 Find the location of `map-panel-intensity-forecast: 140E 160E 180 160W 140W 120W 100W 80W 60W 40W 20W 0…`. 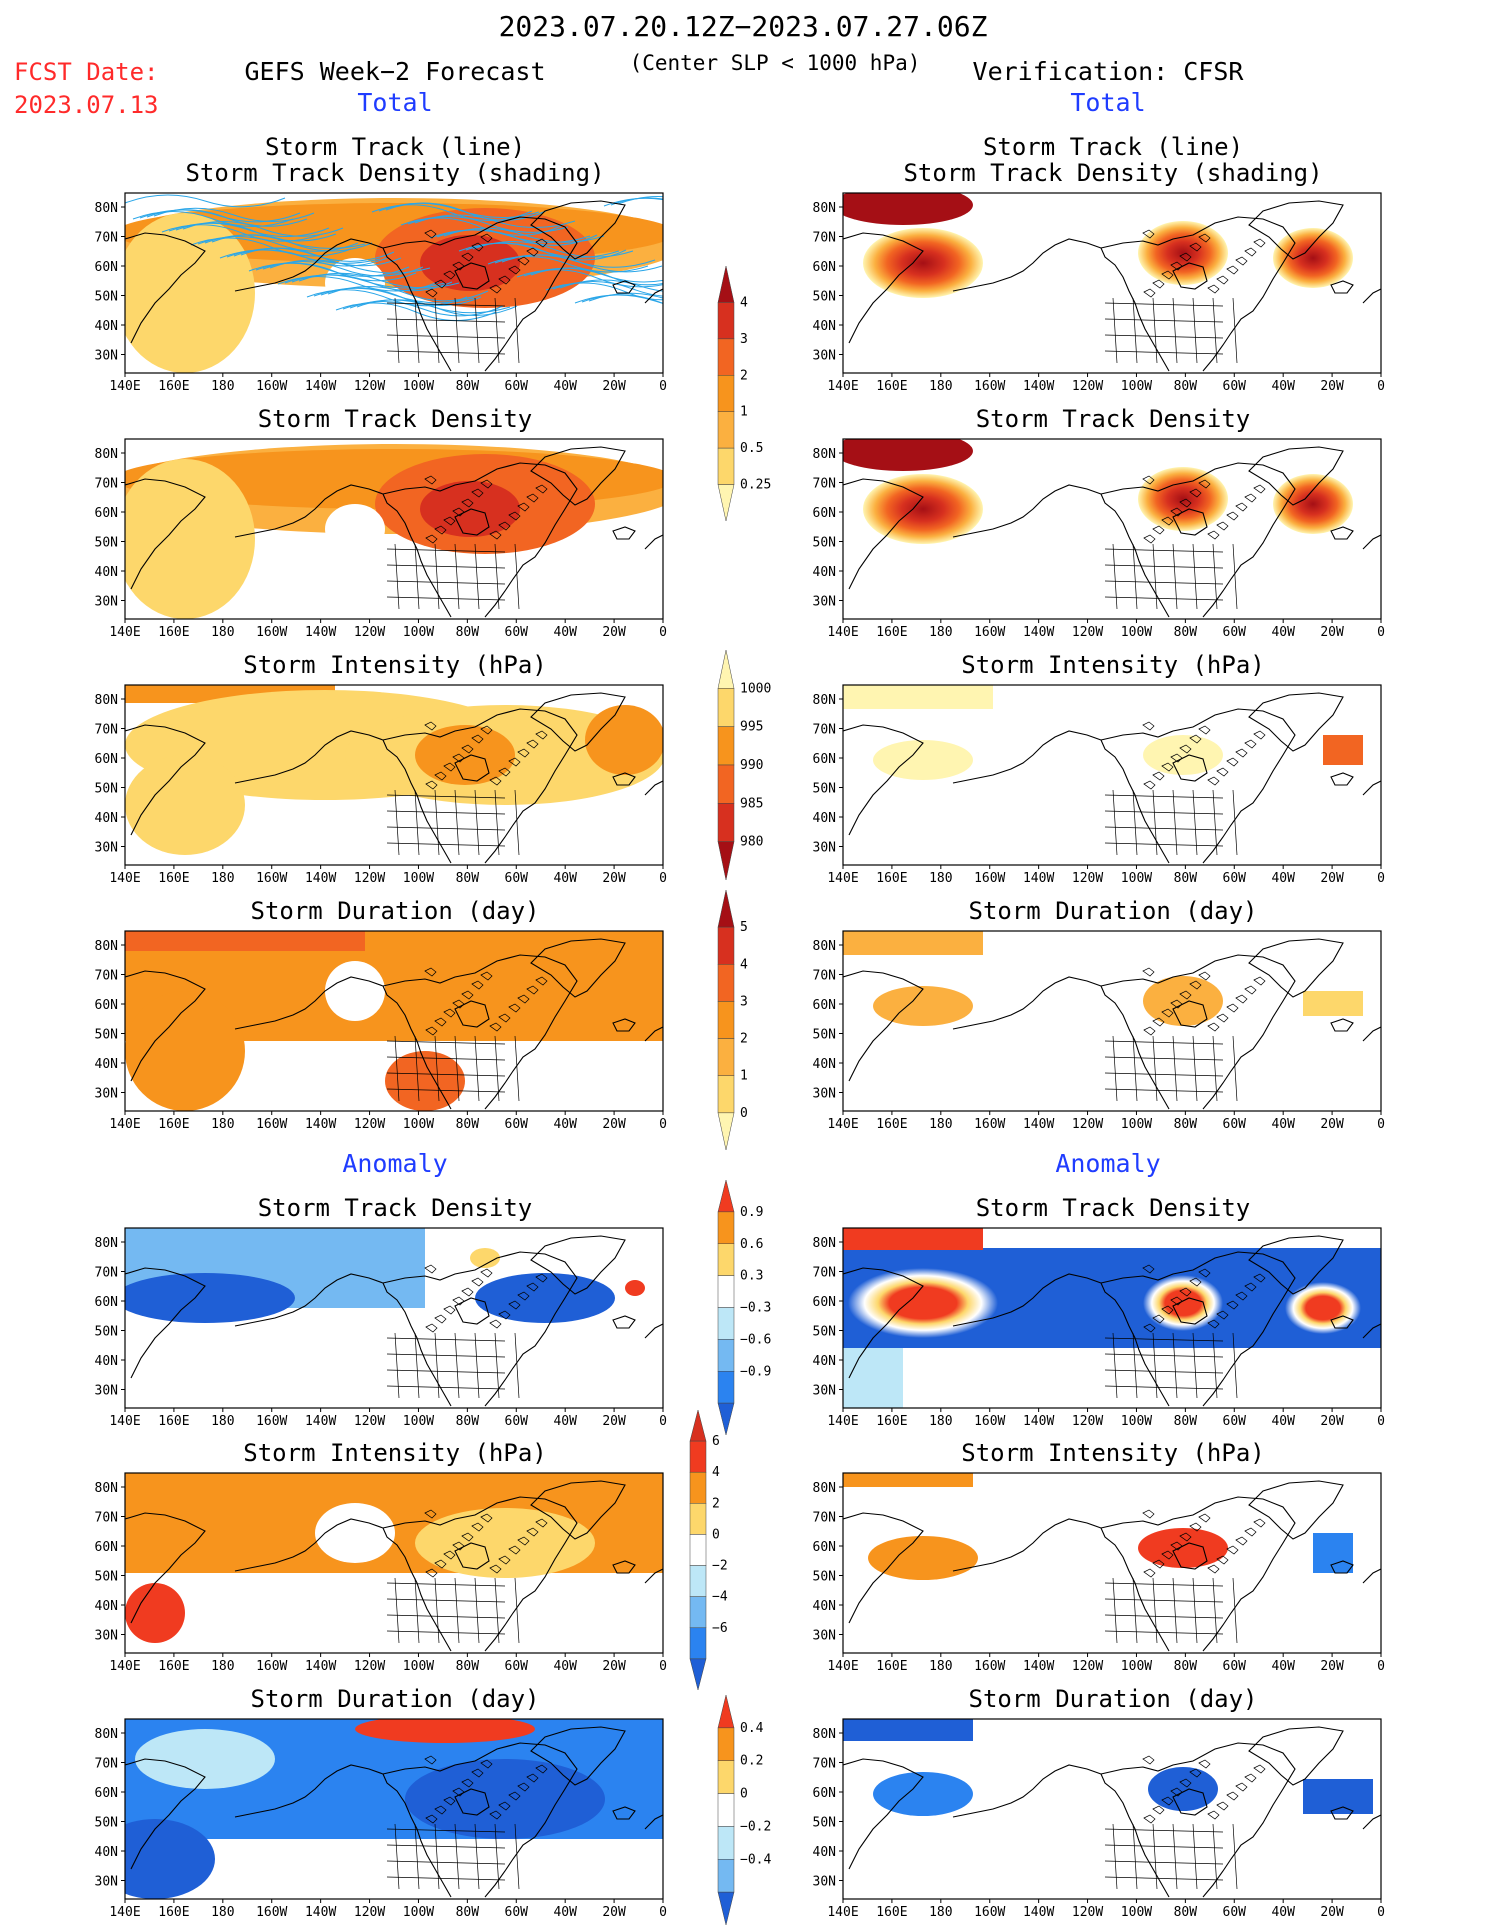

map-panel-intensity-forecast: 140E 160E 180 160W 140W 120W 100W 80W 60W 40W 20W 0… is located at coordinates (381, 785).